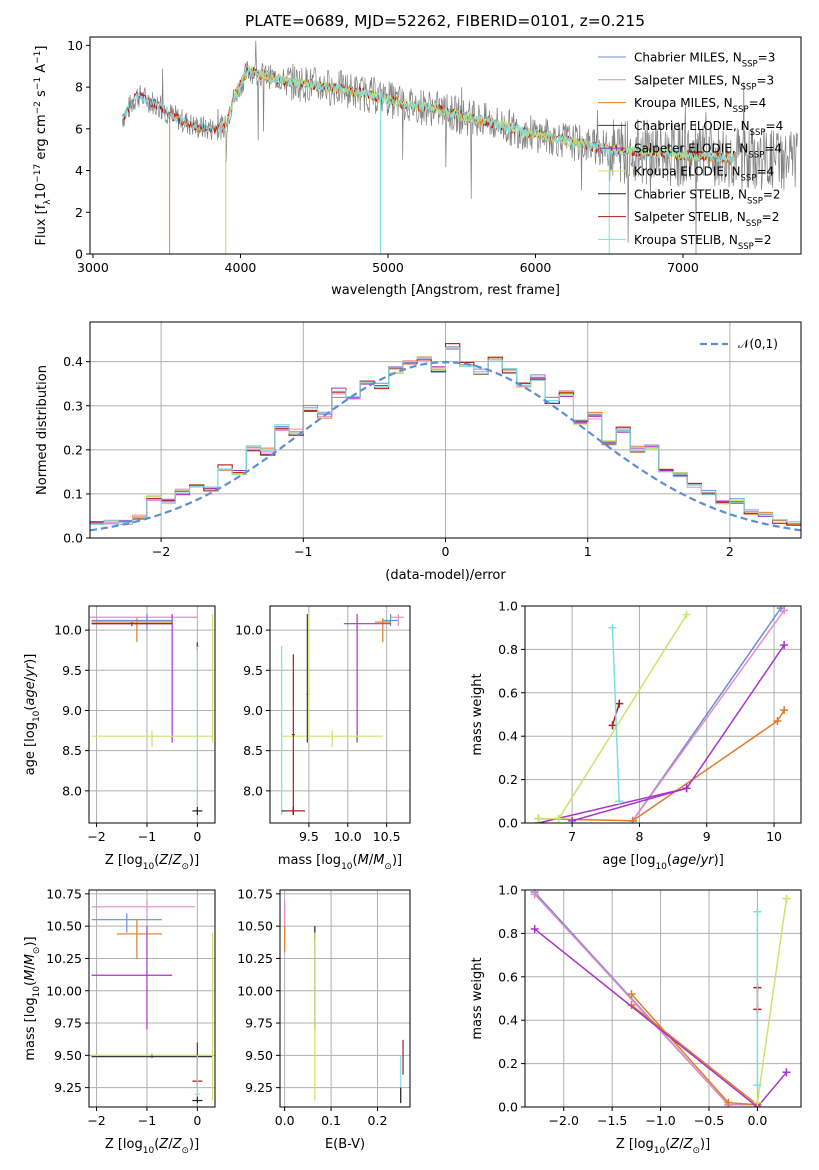 The height and width of the screenshot is (1170, 819). Describe the element at coordinates (445, 290) in the screenshot. I see `x-axis-label: wavelength [Angstrom, rest frame]` at that location.